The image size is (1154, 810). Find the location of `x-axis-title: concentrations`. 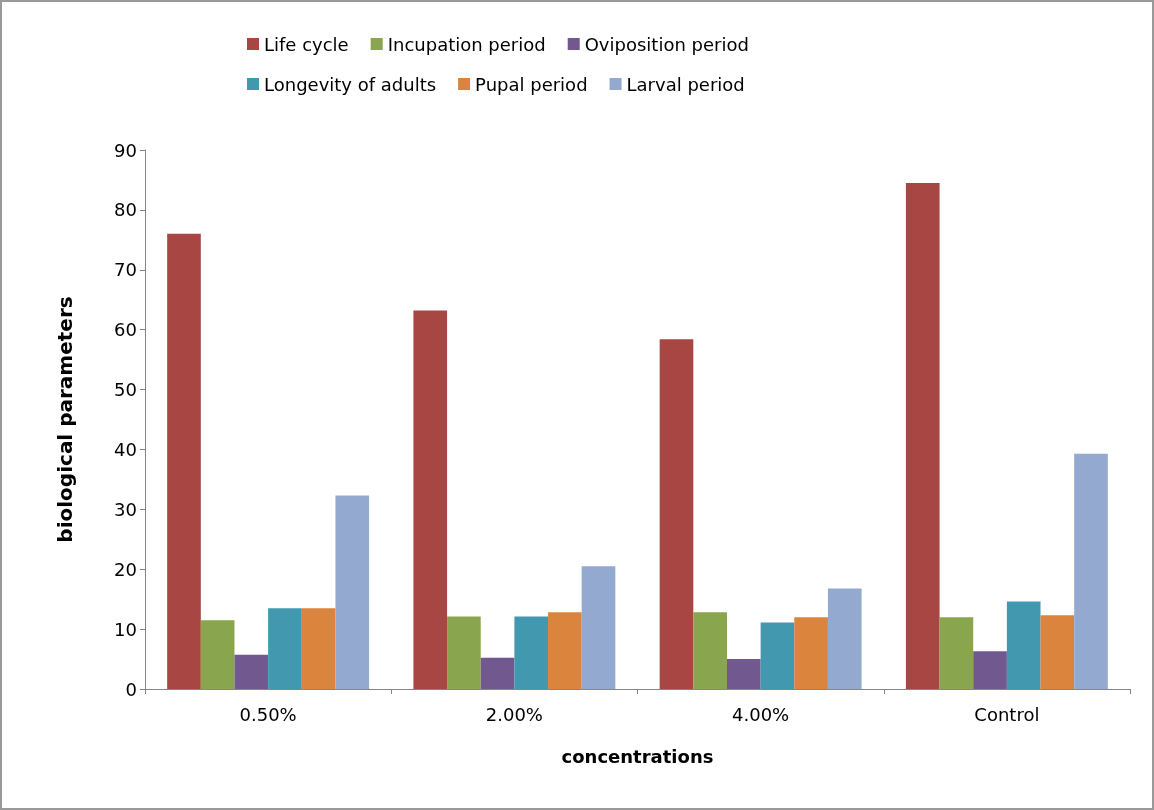

x-axis-title: concentrations is located at coordinates (637, 756).